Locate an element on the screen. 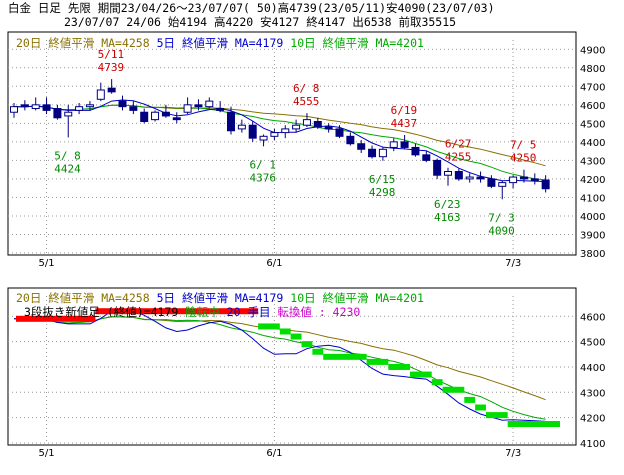 The image size is (624, 475). annotation-date: 5/11 is located at coordinates (111, 54).